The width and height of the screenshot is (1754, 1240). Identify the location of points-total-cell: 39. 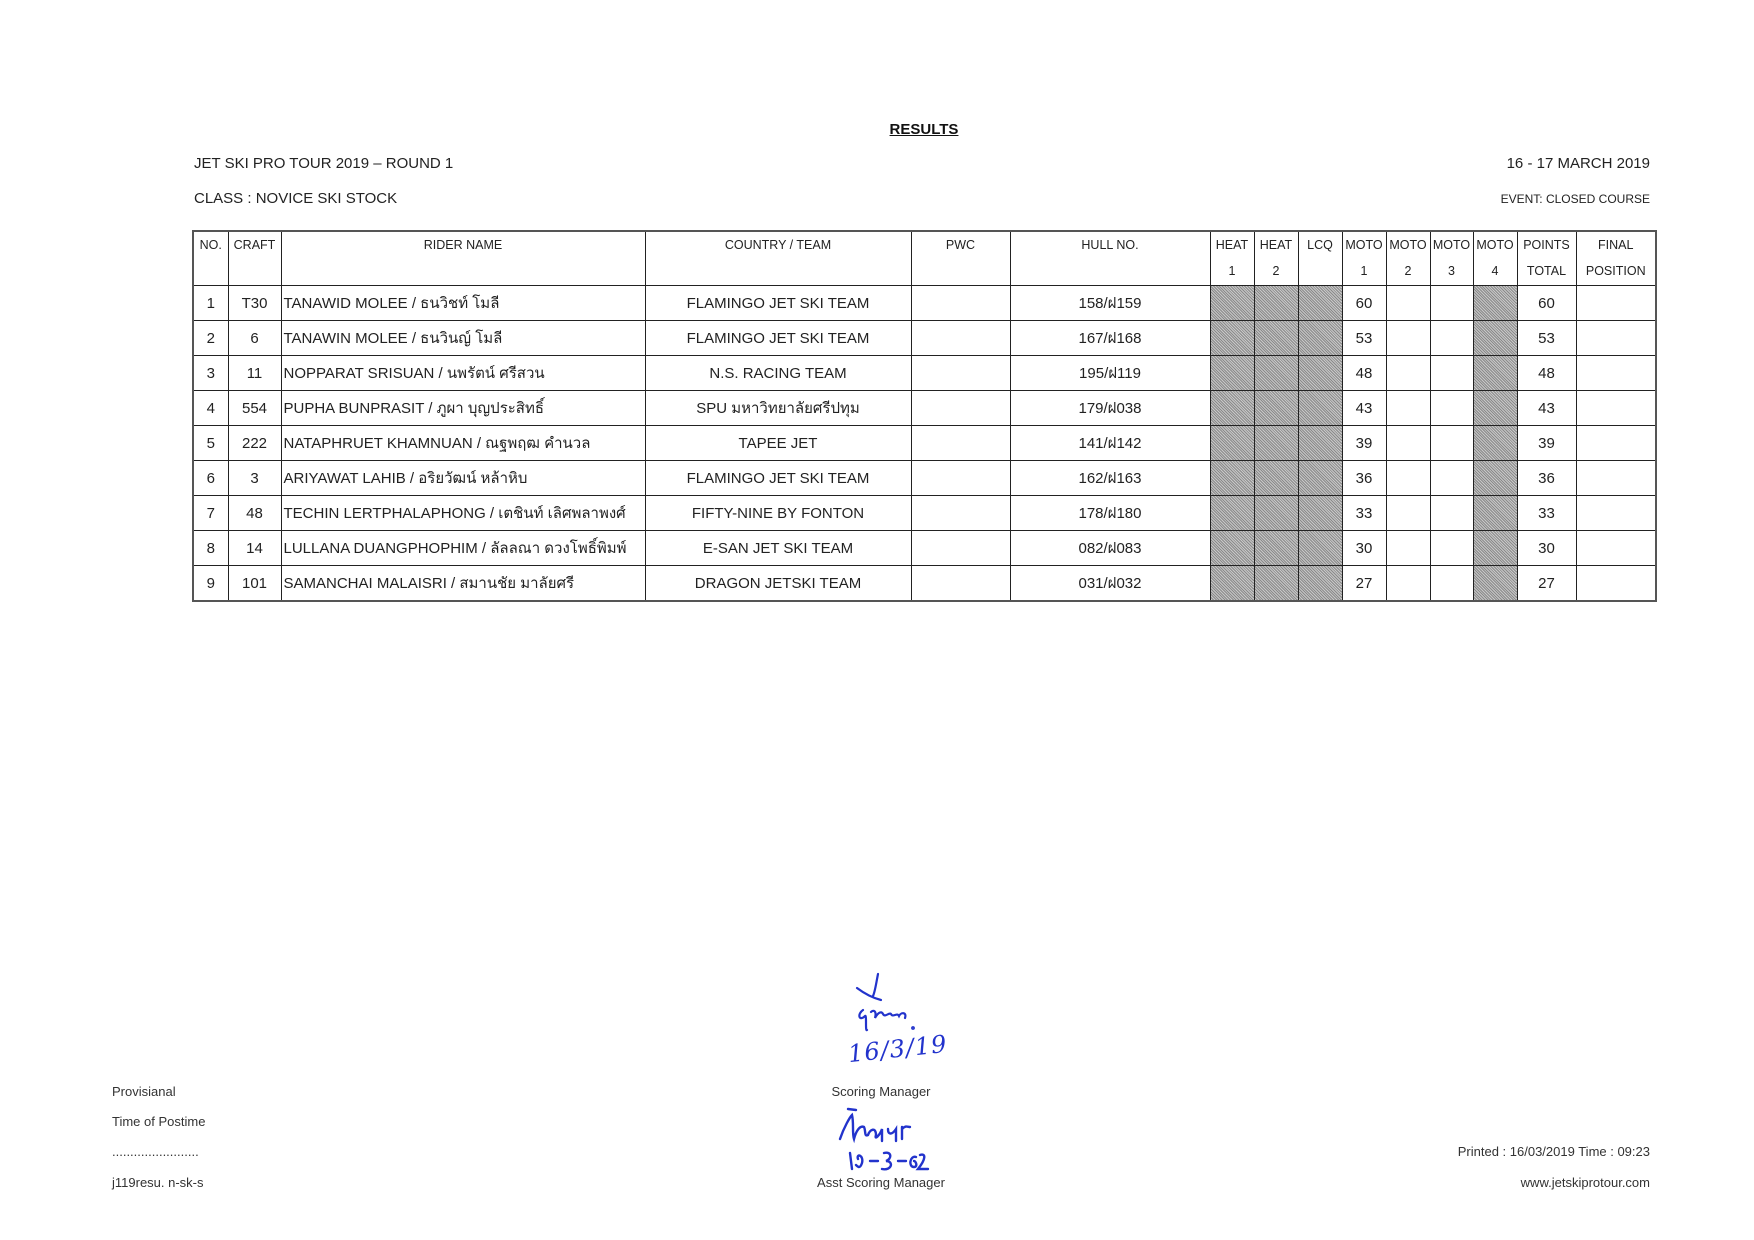
(1546, 443).